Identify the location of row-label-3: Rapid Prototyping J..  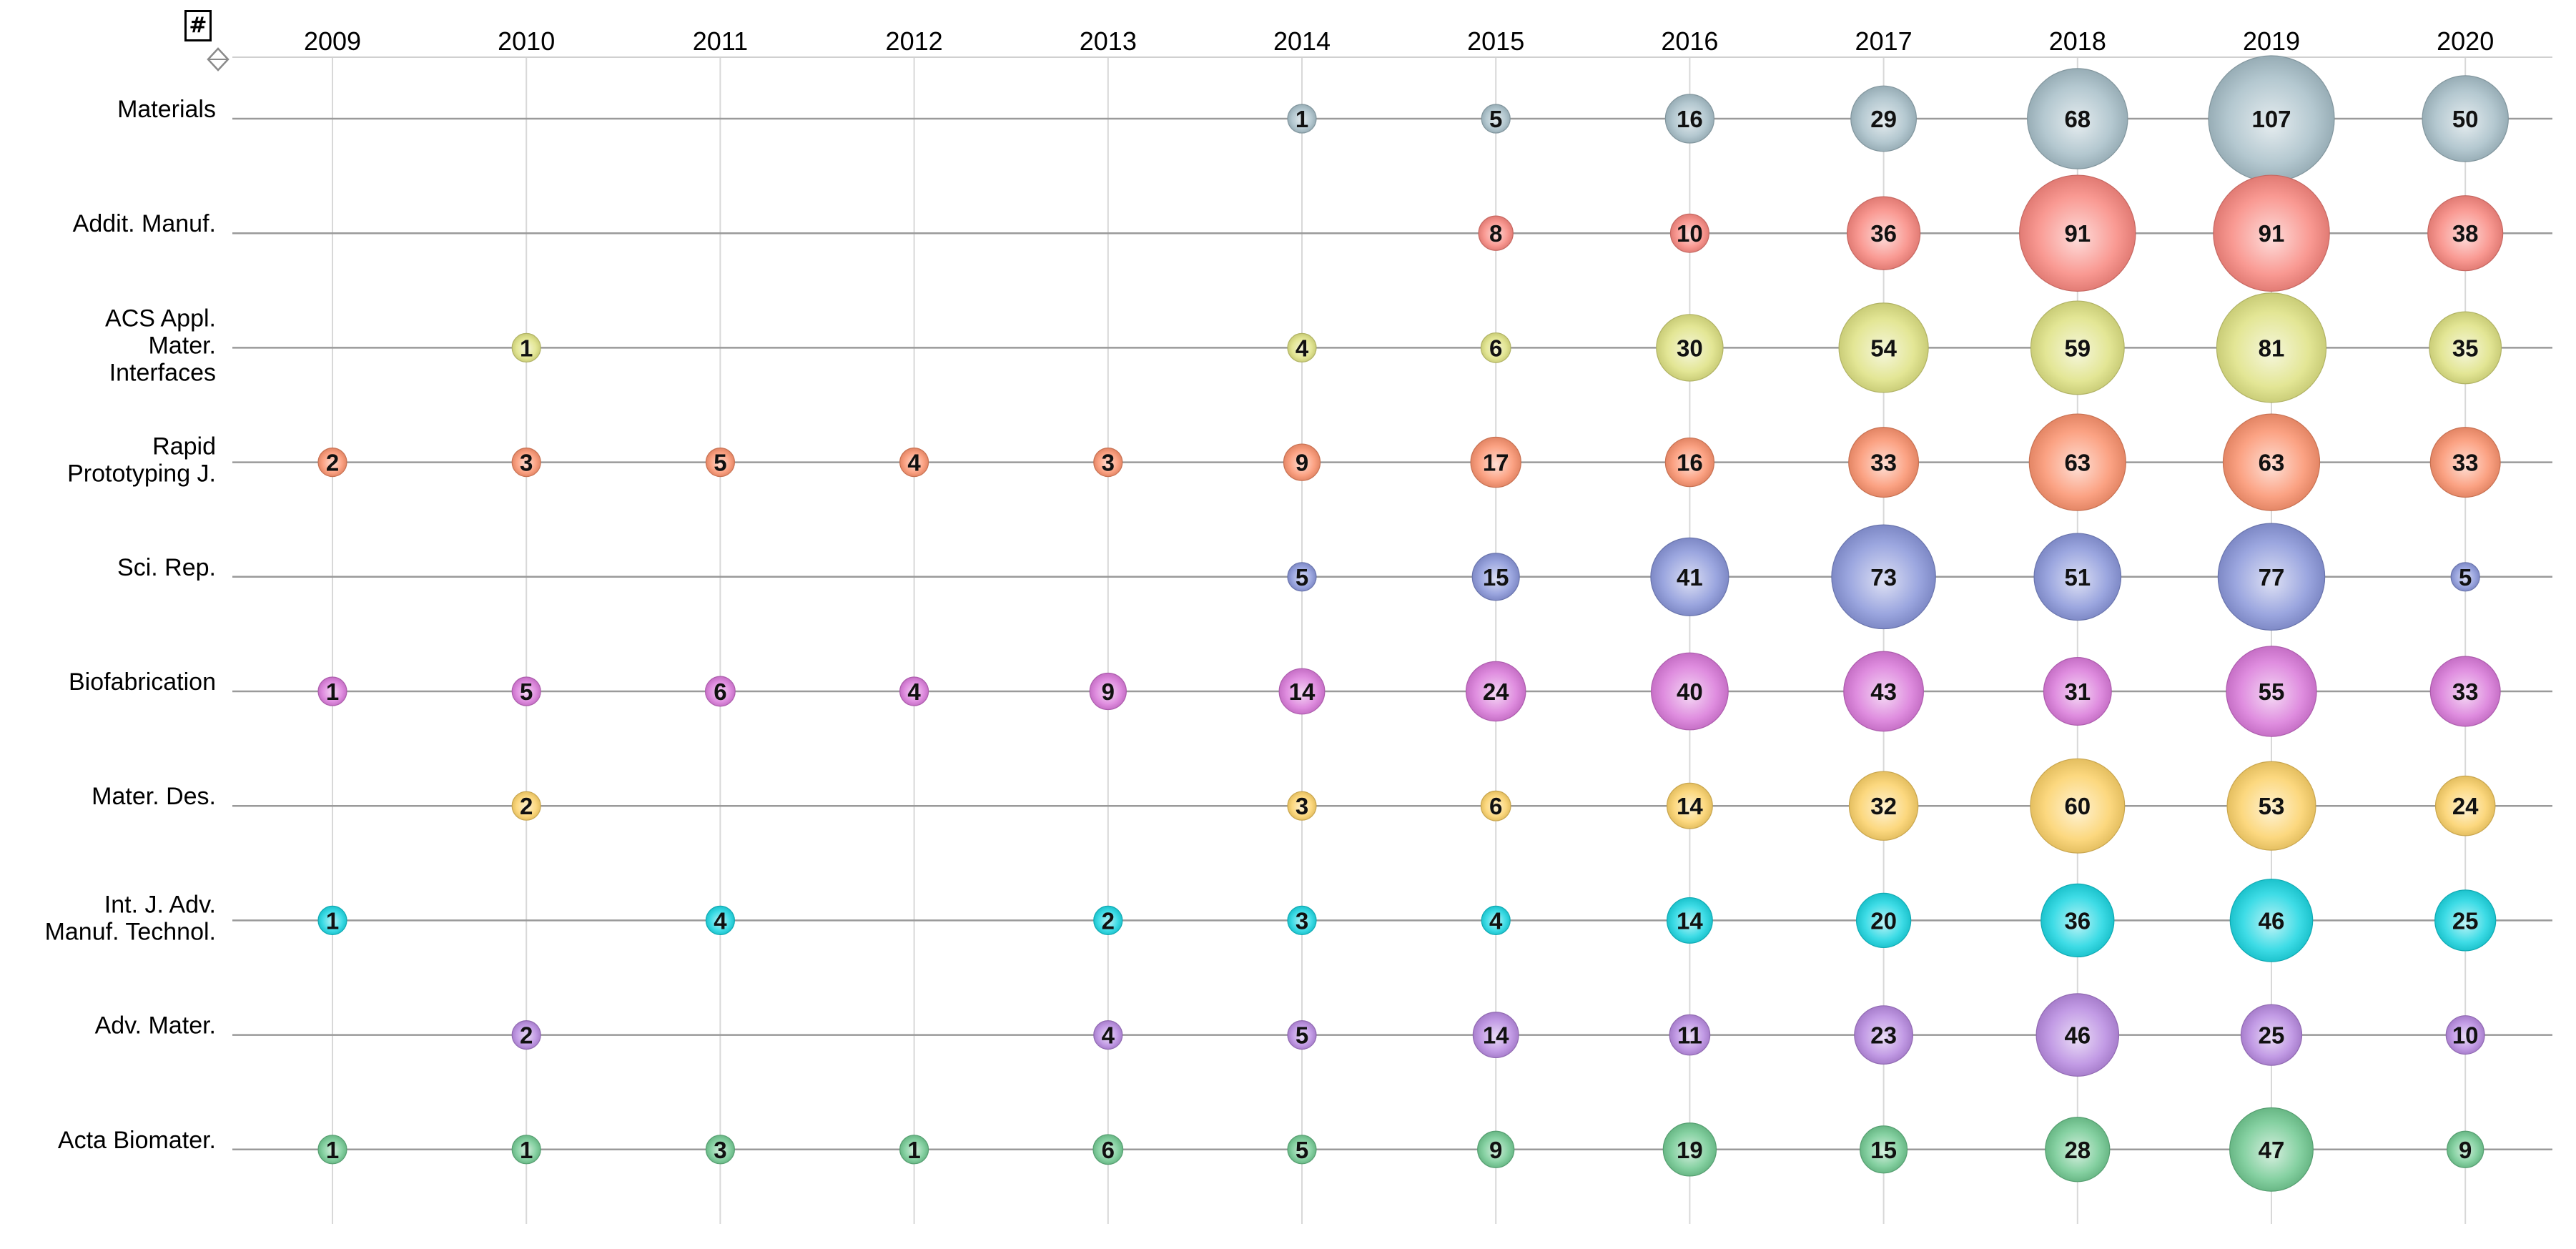
(141, 461).